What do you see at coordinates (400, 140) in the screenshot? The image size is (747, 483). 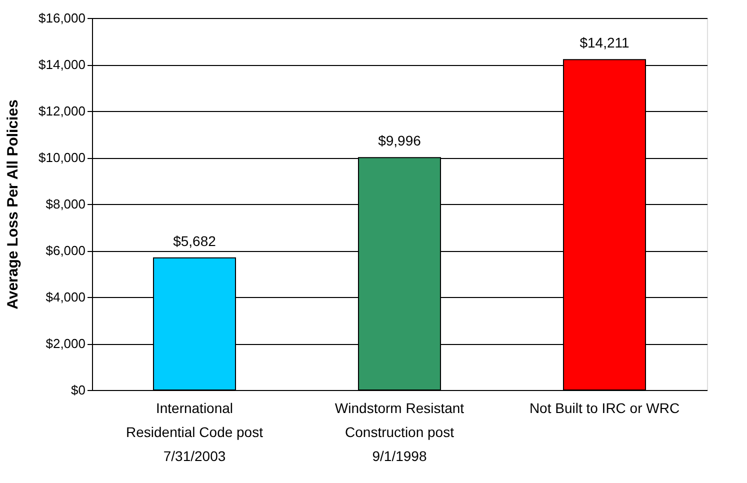 I see `data-label: $9,996` at bounding box center [400, 140].